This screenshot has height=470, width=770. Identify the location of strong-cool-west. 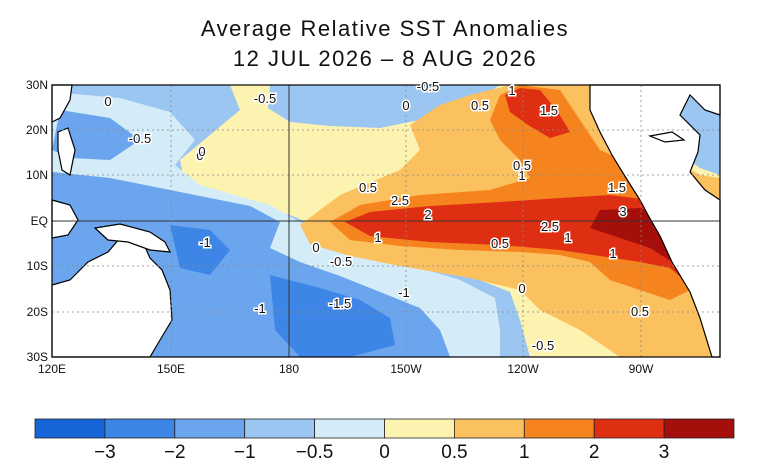
(200, 250).